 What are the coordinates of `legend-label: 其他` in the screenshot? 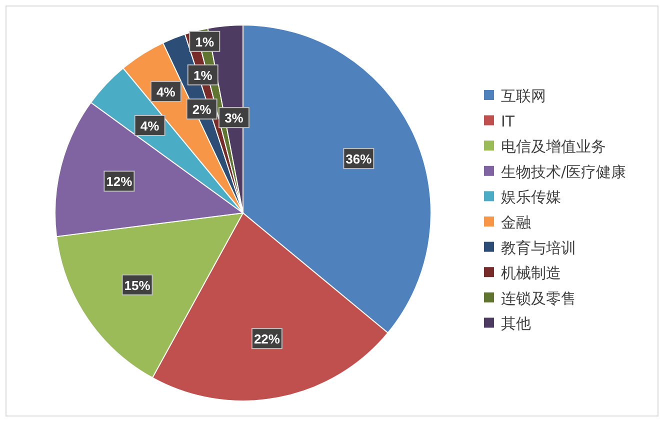 It's located at (516, 323).